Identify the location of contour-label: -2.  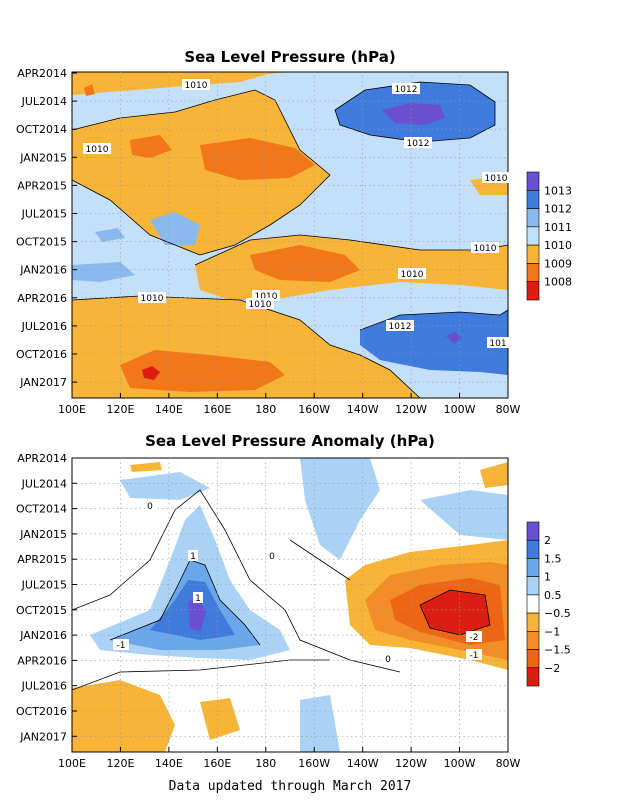
(474, 638).